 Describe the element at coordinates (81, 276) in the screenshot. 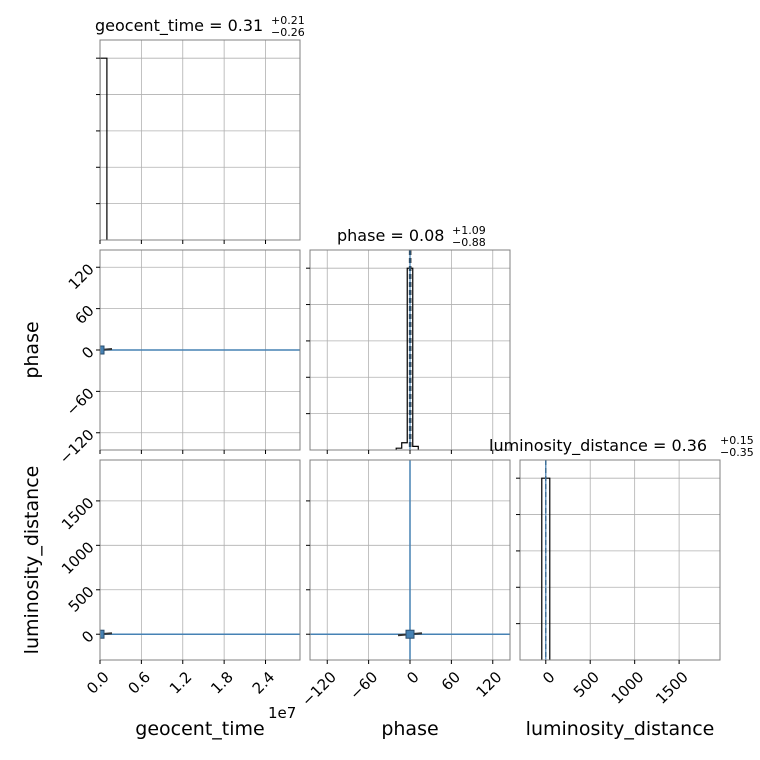

I see `y-tick-label: 120` at that location.